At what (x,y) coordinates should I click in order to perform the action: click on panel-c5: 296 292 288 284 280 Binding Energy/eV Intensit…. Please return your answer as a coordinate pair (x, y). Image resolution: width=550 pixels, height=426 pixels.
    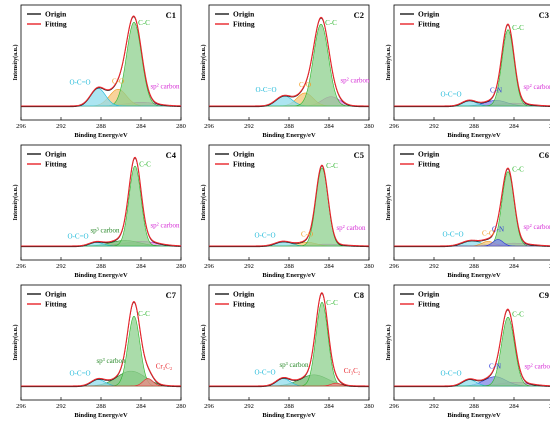
    Looking at the image, I should click on (287, 211).